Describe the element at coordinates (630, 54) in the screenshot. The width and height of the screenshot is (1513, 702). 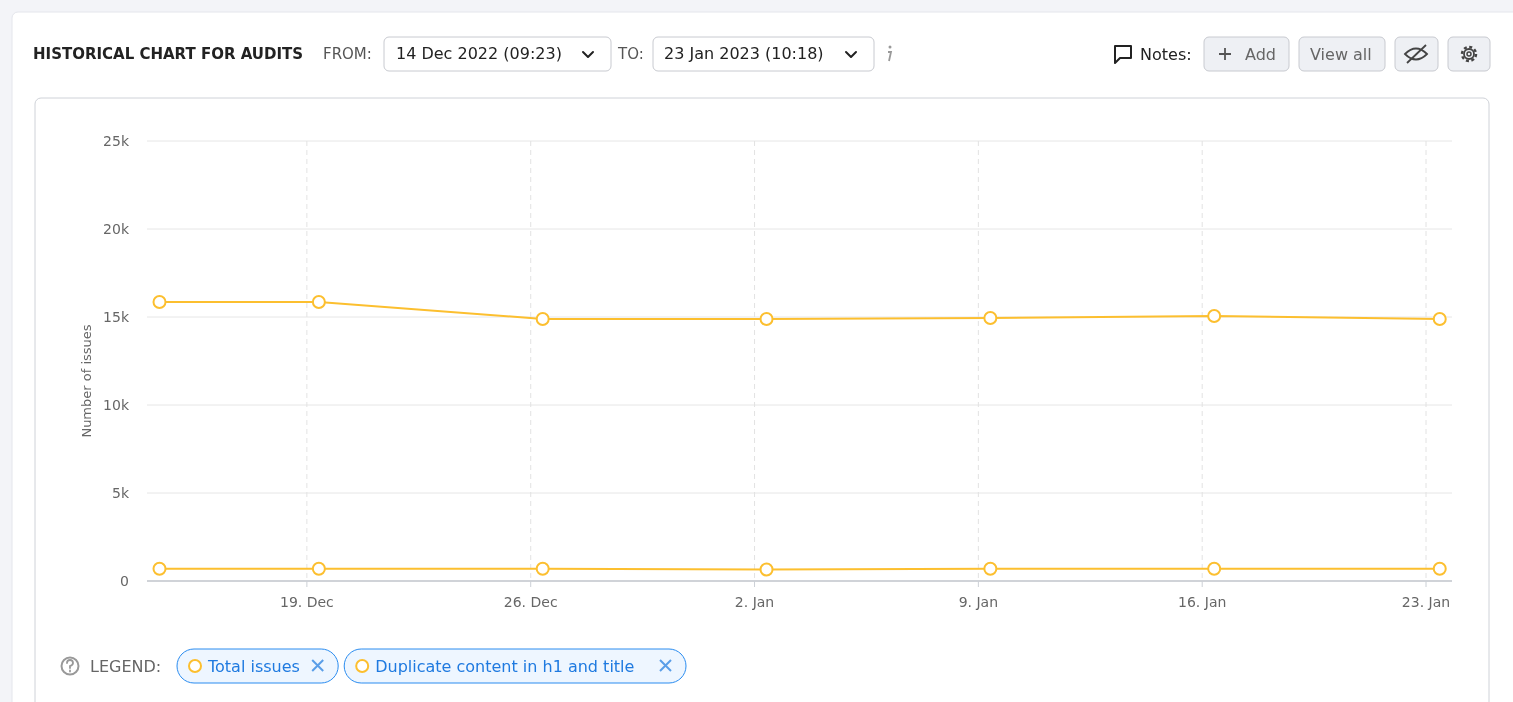
I see `text: TO:` at that location.